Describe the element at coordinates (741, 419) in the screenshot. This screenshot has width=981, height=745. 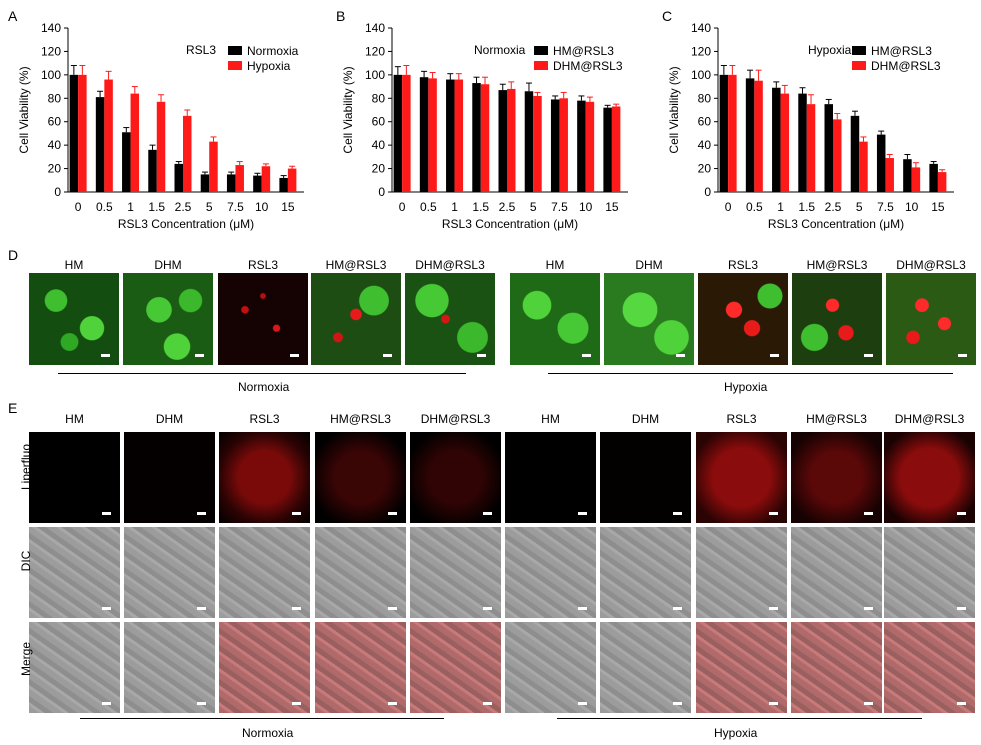
I see `column-label: RSL3` at that location.